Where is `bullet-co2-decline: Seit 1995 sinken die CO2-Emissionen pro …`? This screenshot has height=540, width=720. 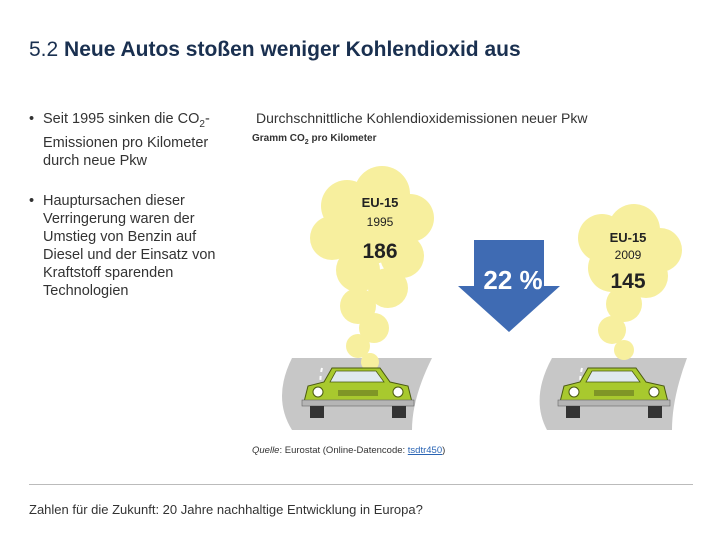
bullet-co2-decline: Seit 1995 sinken die CO2-Emissionen pro … is located at coordinates (134, 140).